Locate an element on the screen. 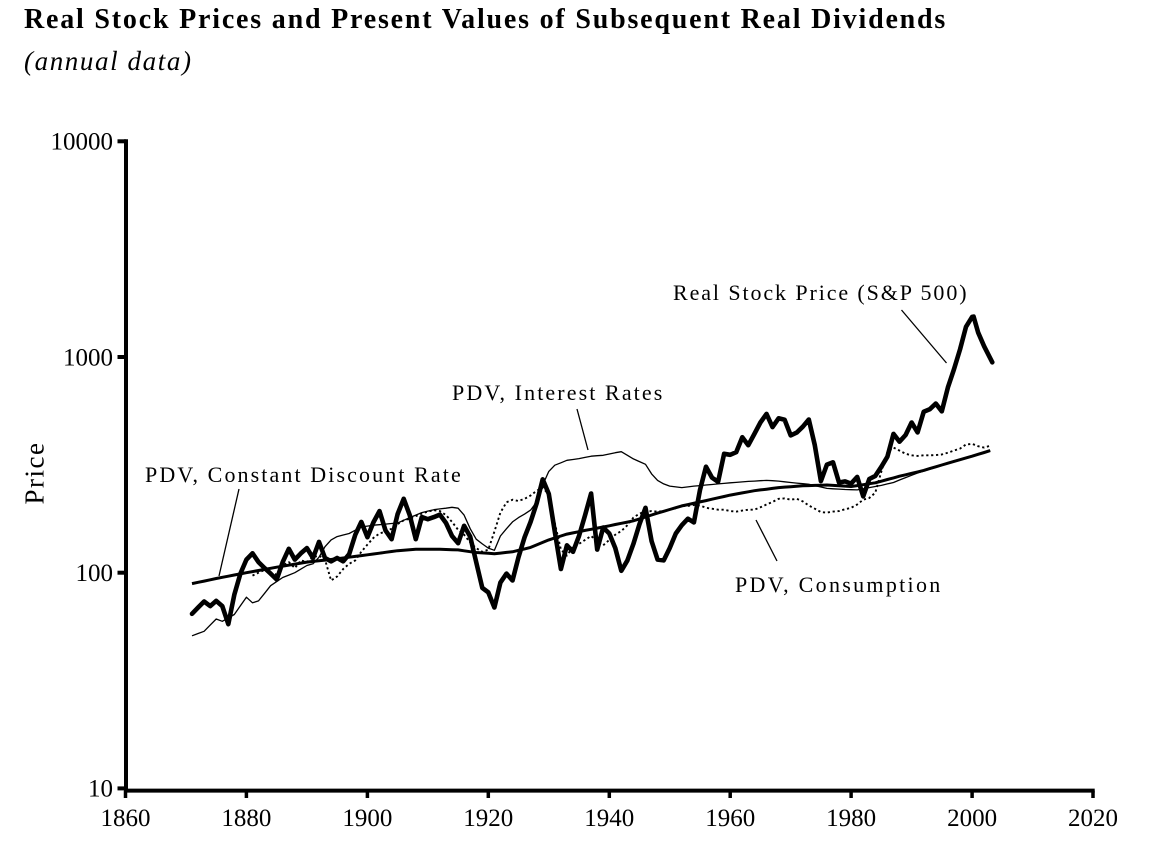 This screenshot has width=1152, height=845. svg-text: 1880 is located at coordinates (246, 818).